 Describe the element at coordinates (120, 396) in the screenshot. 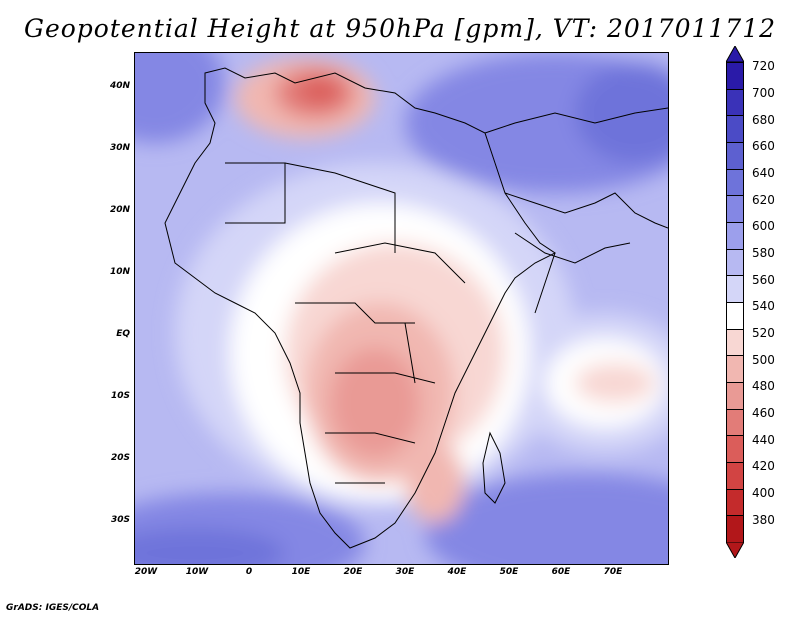

I see `lat-label-10s: 10S` at that location.